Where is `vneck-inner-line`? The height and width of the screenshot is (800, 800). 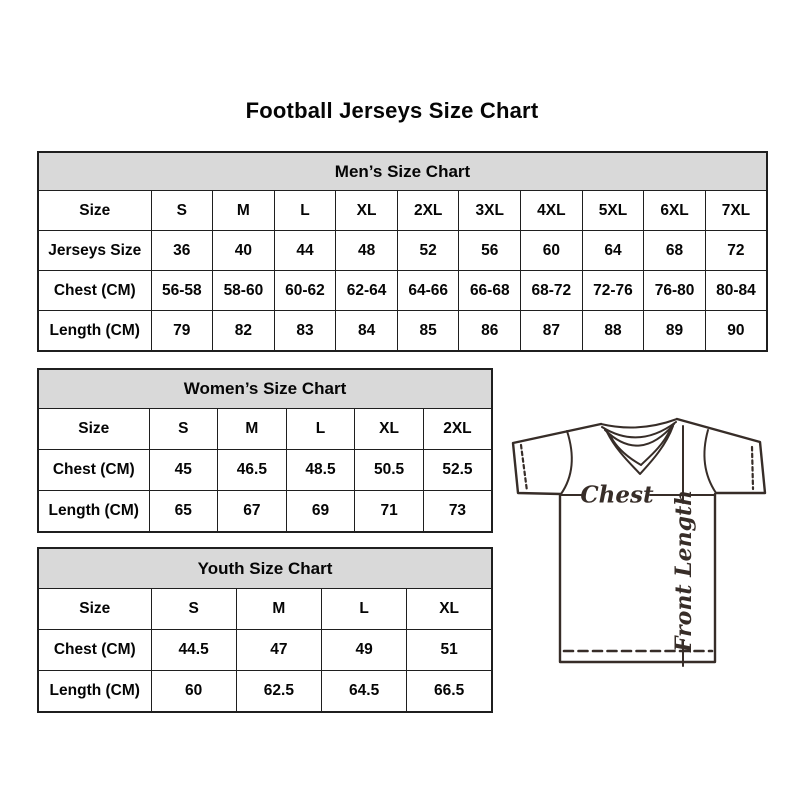
vneck-inner-line is located at coordinates (640, 447).